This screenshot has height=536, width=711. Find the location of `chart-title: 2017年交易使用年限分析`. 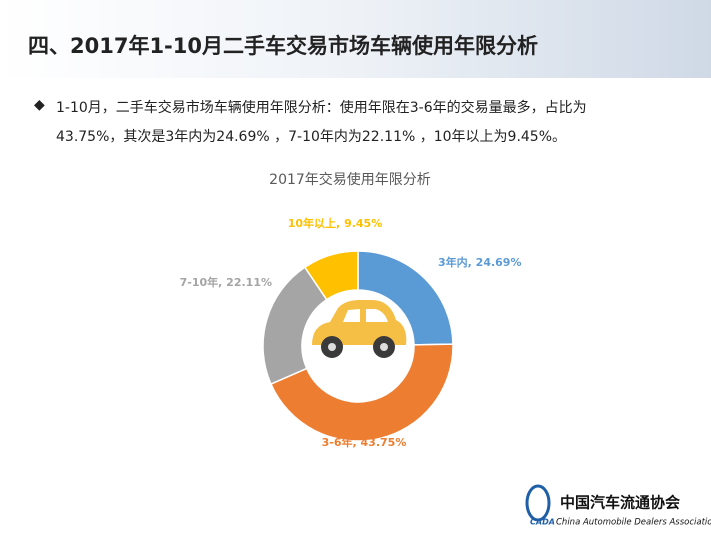

chart-title: 2017年交易使用年限分析 is located at coordinates (350, 179).